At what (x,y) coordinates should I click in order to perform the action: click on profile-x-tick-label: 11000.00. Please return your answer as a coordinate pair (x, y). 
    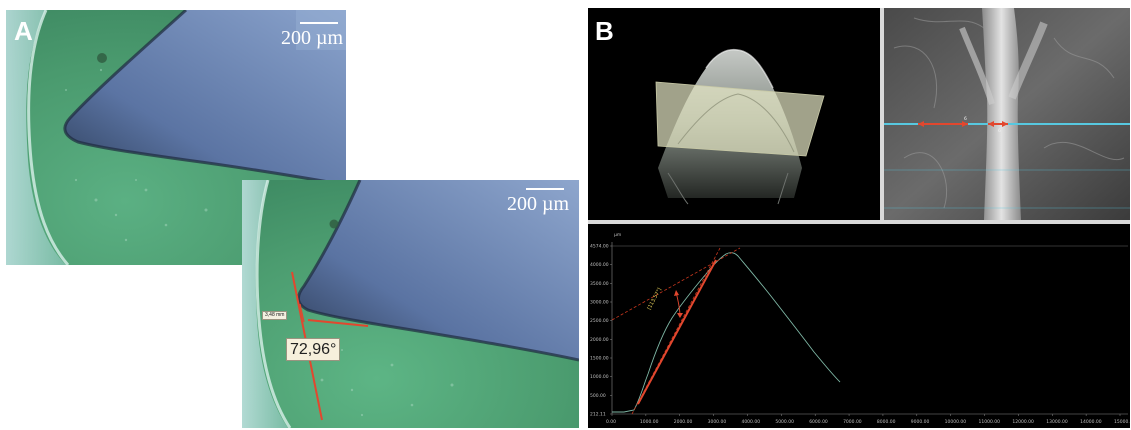
    Looking at the image, I should click on (990, 422).